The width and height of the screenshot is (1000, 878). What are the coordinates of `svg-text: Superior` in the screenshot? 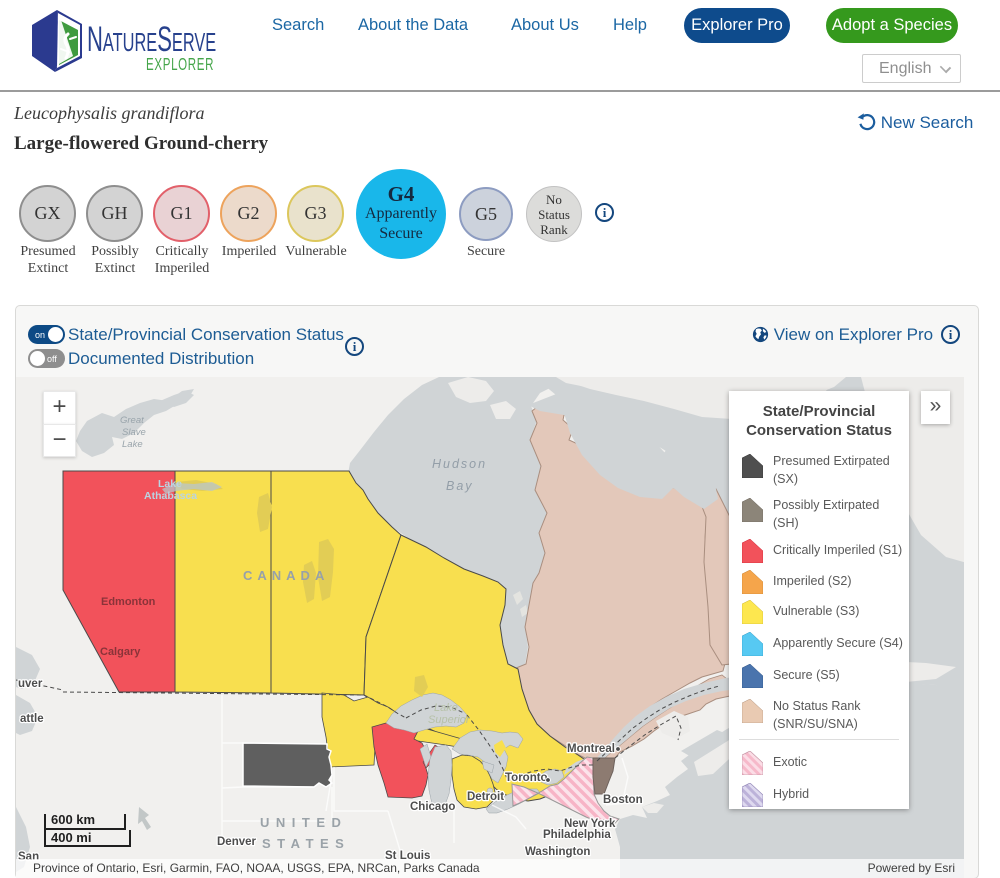 It's located at (449, 720).